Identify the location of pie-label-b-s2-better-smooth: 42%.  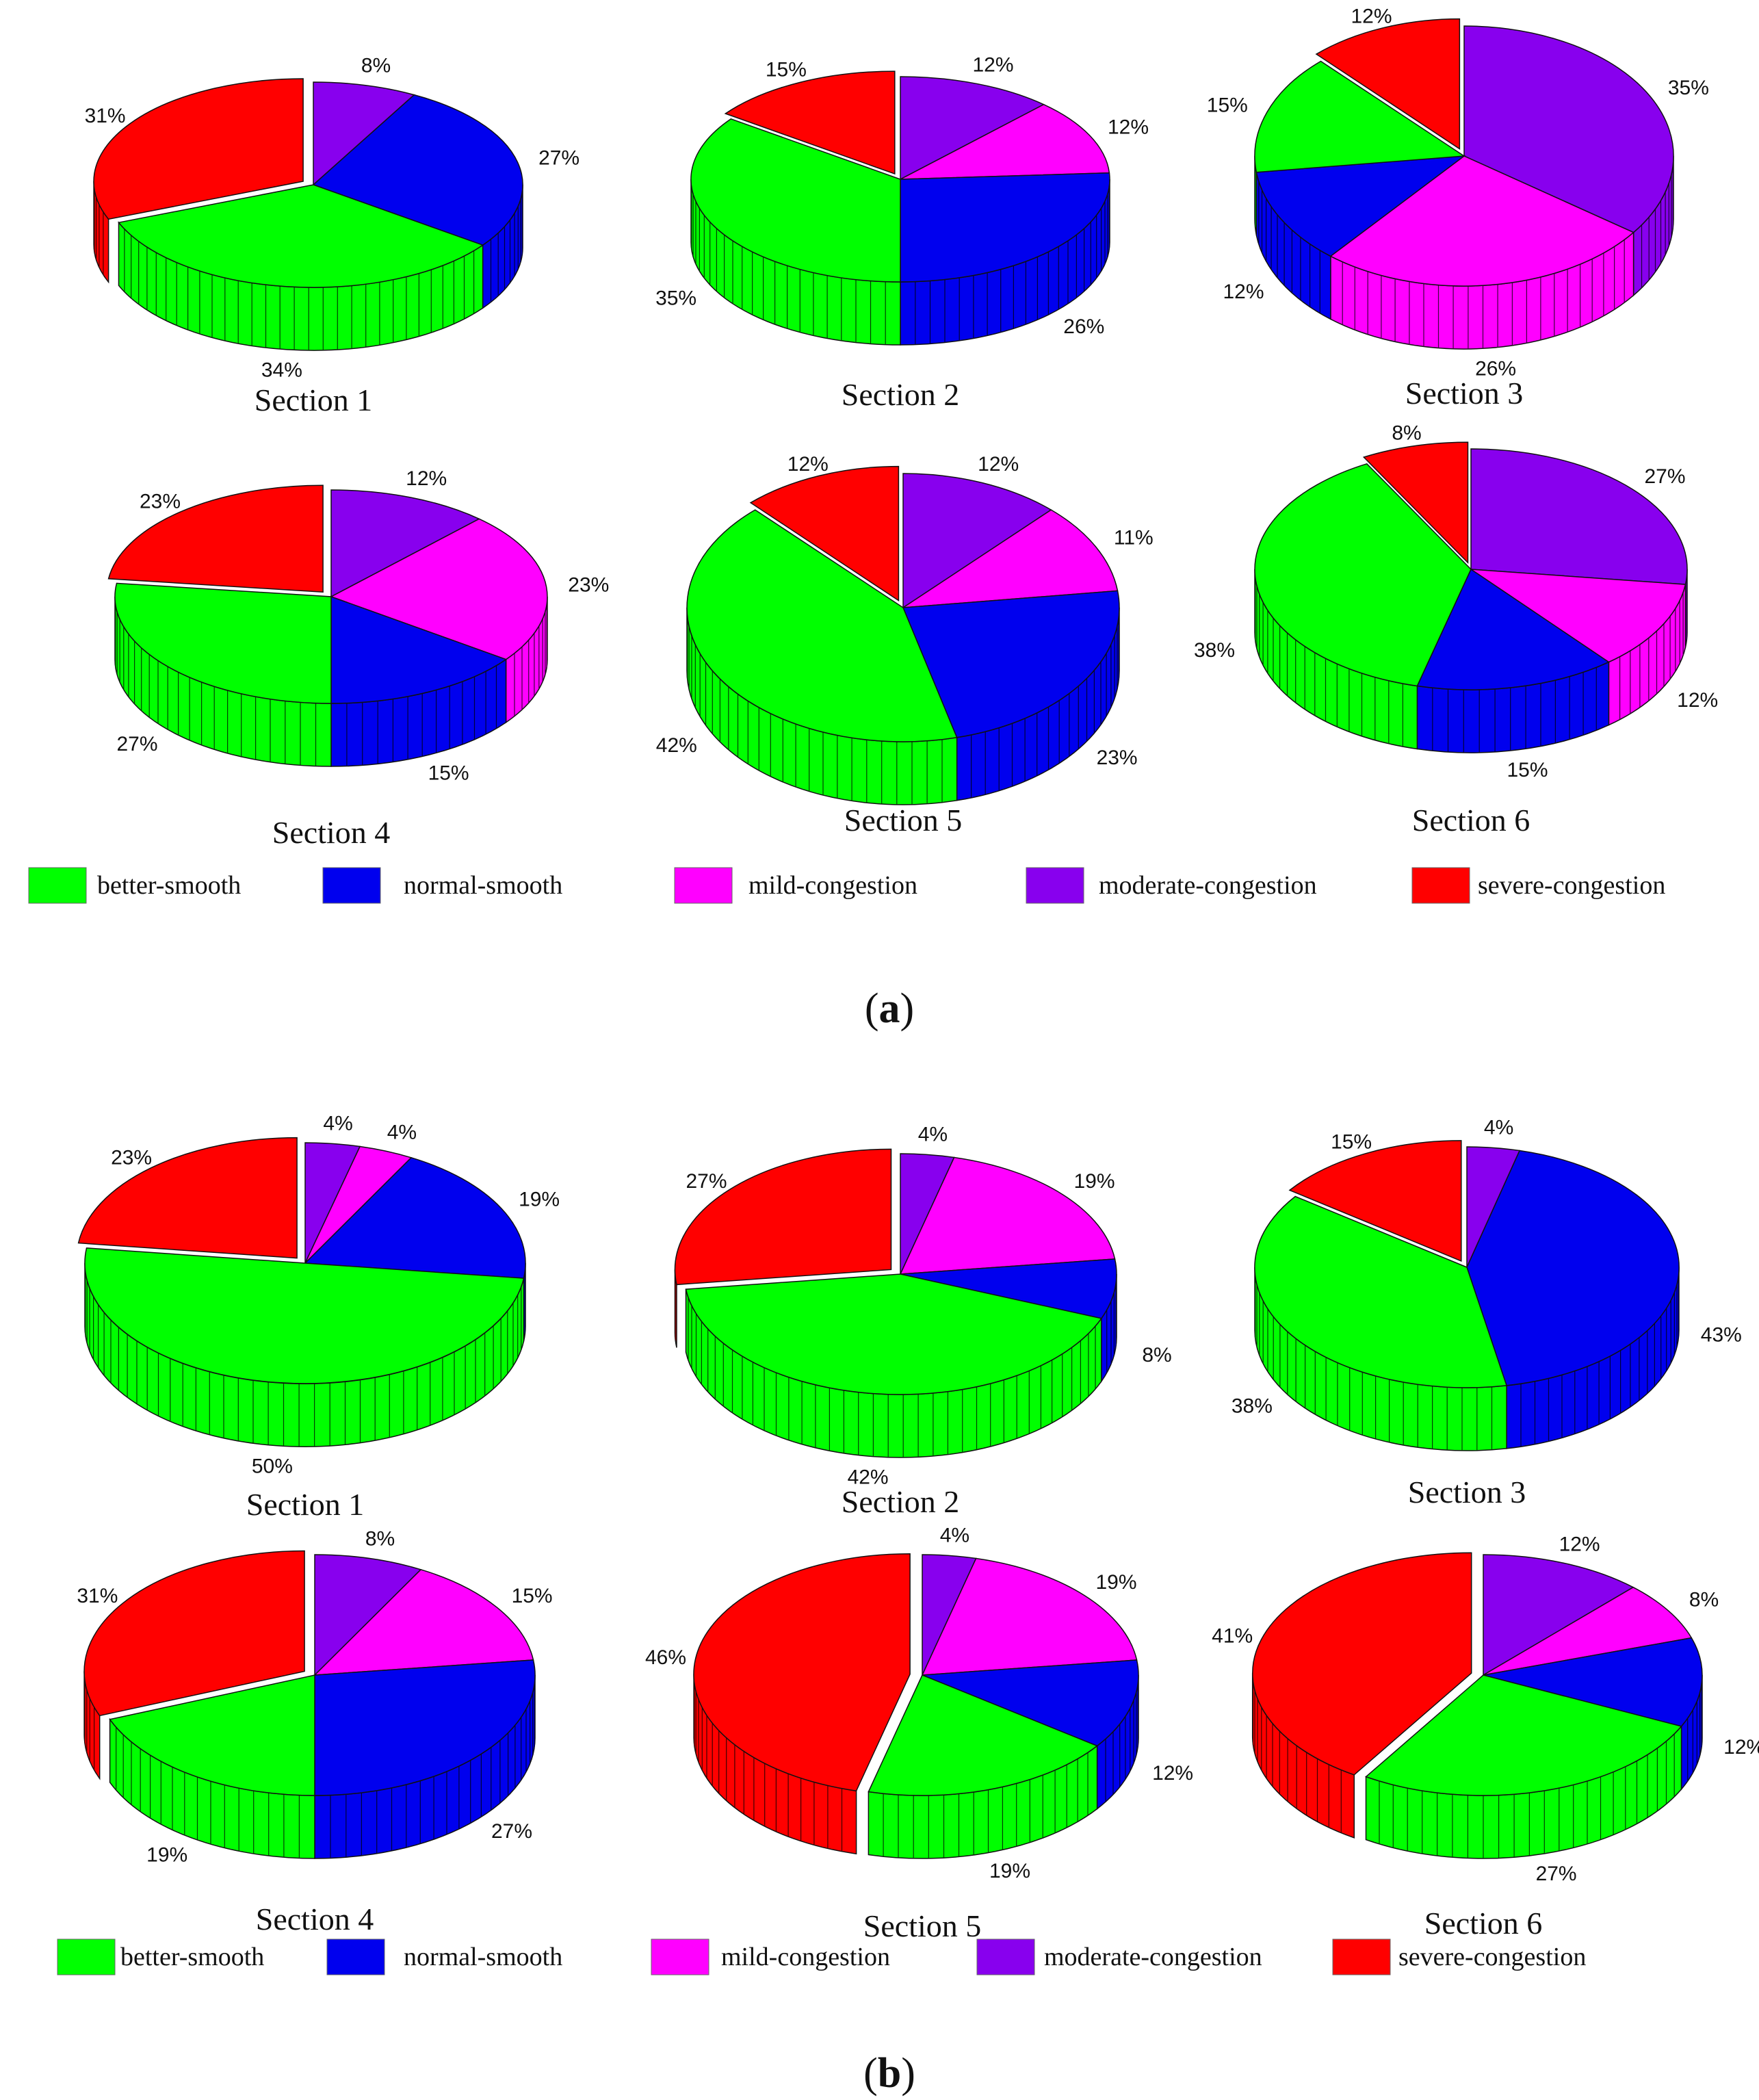
(868, 1477).